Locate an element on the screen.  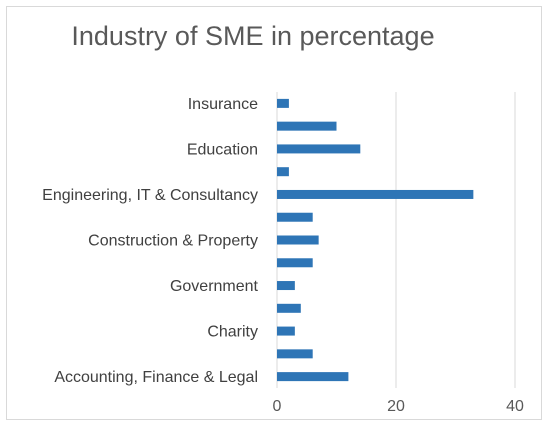
x-tick-labels: 0 20 40 is located at coordinates (398, 406).